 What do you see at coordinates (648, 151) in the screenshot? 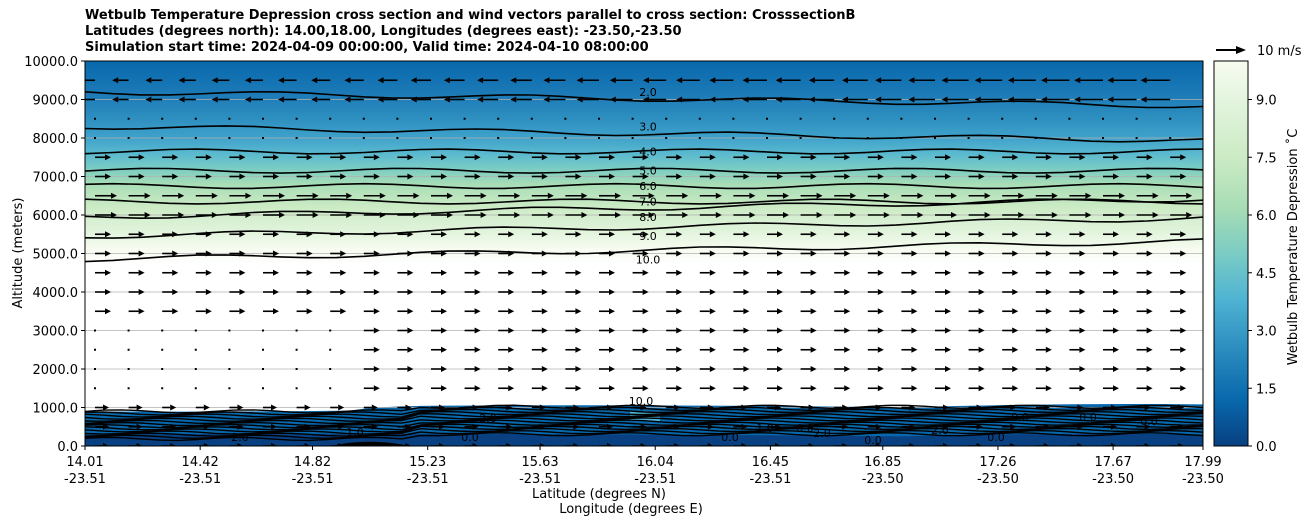
I see `contour-label: 4.0` at bounding box center [648, 151].